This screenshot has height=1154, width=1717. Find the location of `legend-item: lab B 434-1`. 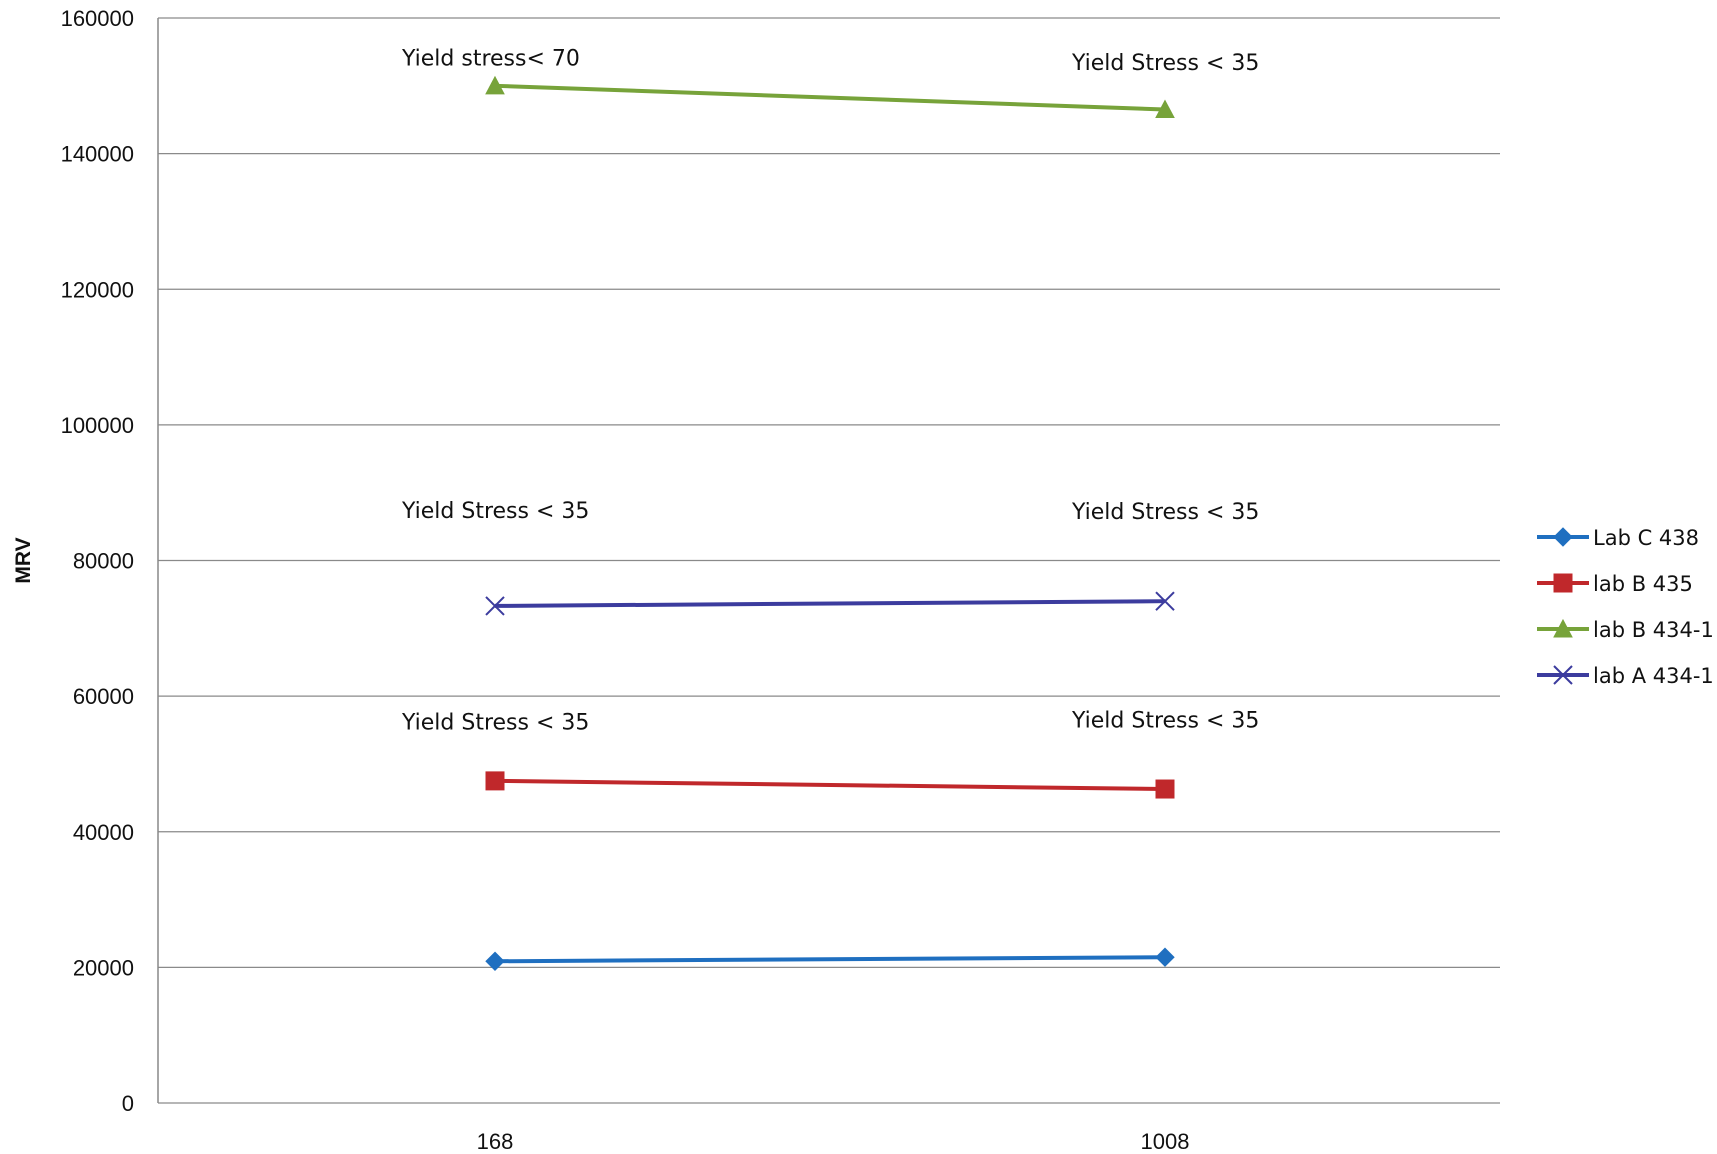

legend-item: lab B 434-1 is located at coordinates (1625, 630).